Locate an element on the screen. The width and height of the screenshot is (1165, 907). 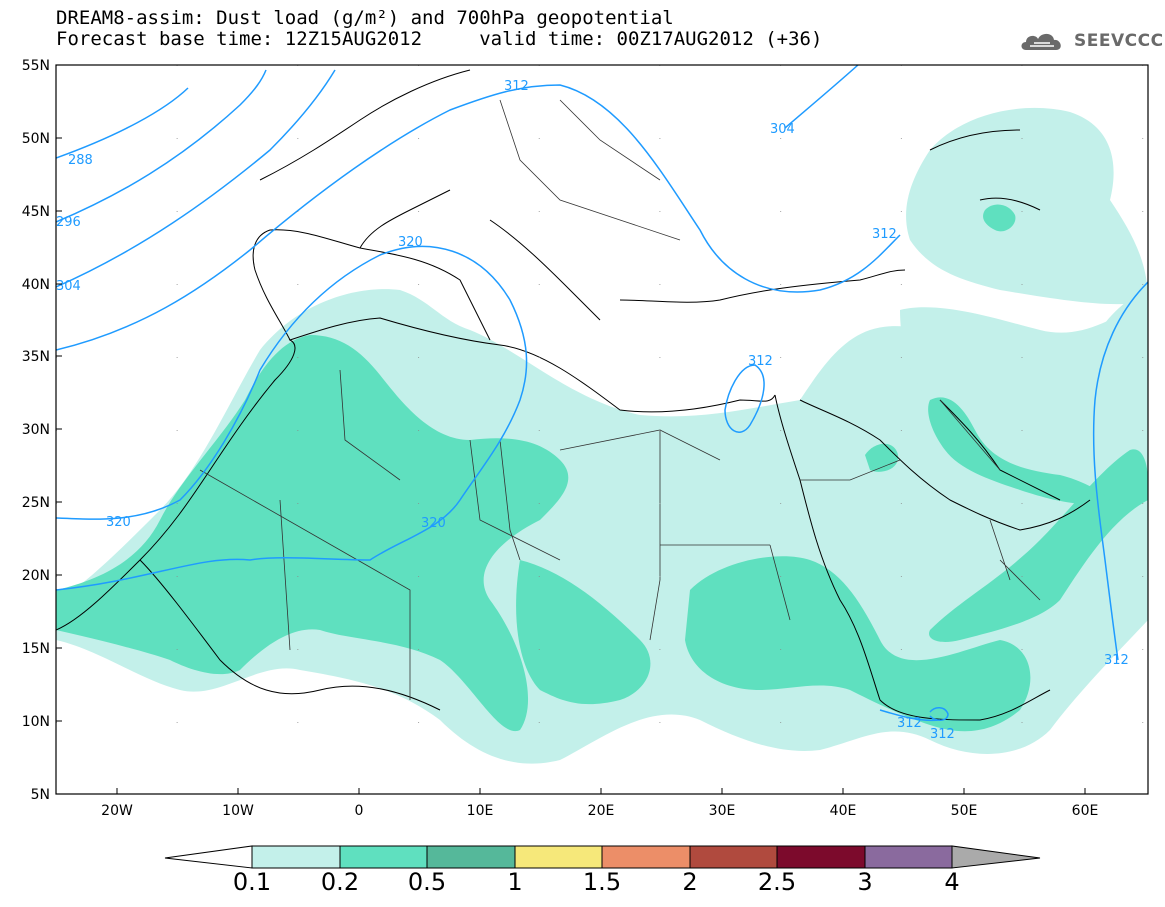
lat-tick-label: 55N is located at coordinates (36, 66).